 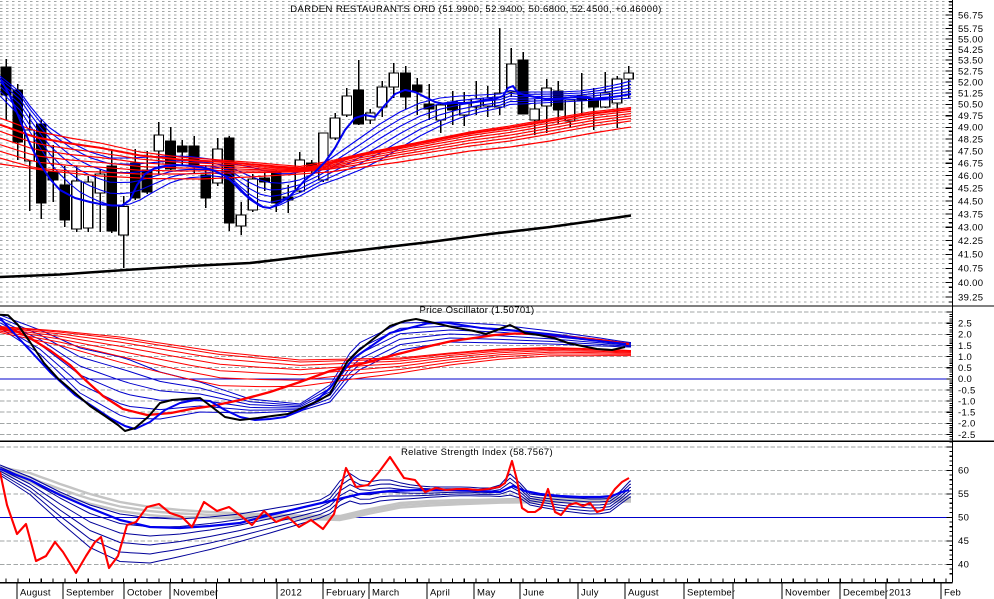 I want to click on svg-text: 52.75, so click(x=970, y=71).